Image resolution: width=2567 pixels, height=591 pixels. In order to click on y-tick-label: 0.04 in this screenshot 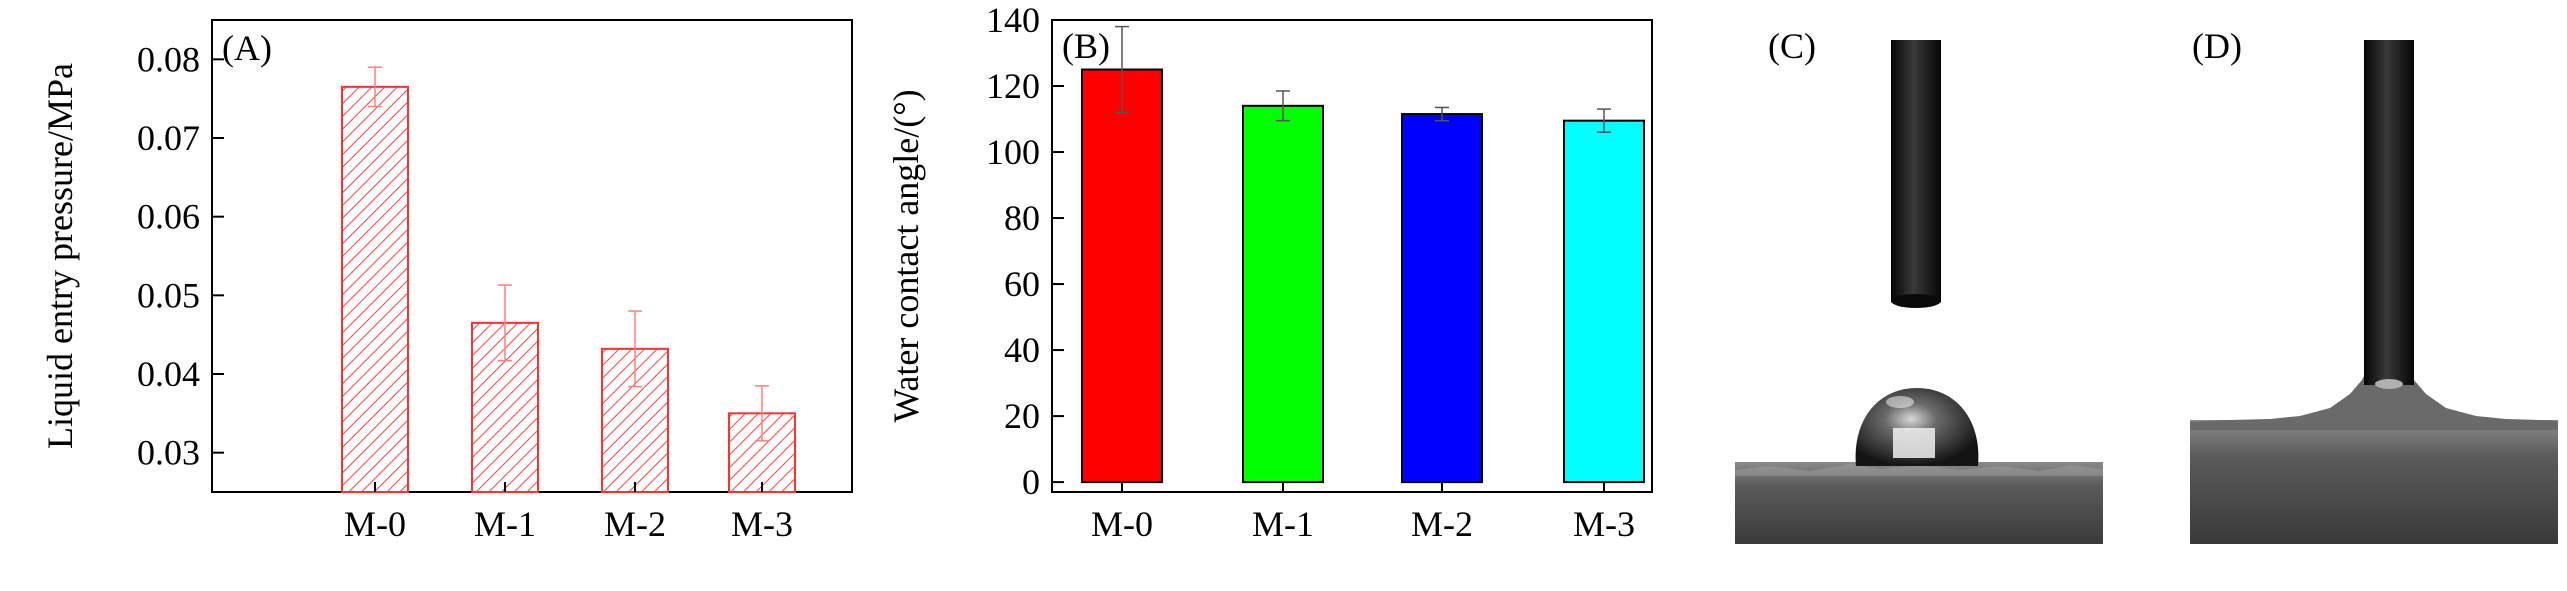, I will do `click(168, 374)`.